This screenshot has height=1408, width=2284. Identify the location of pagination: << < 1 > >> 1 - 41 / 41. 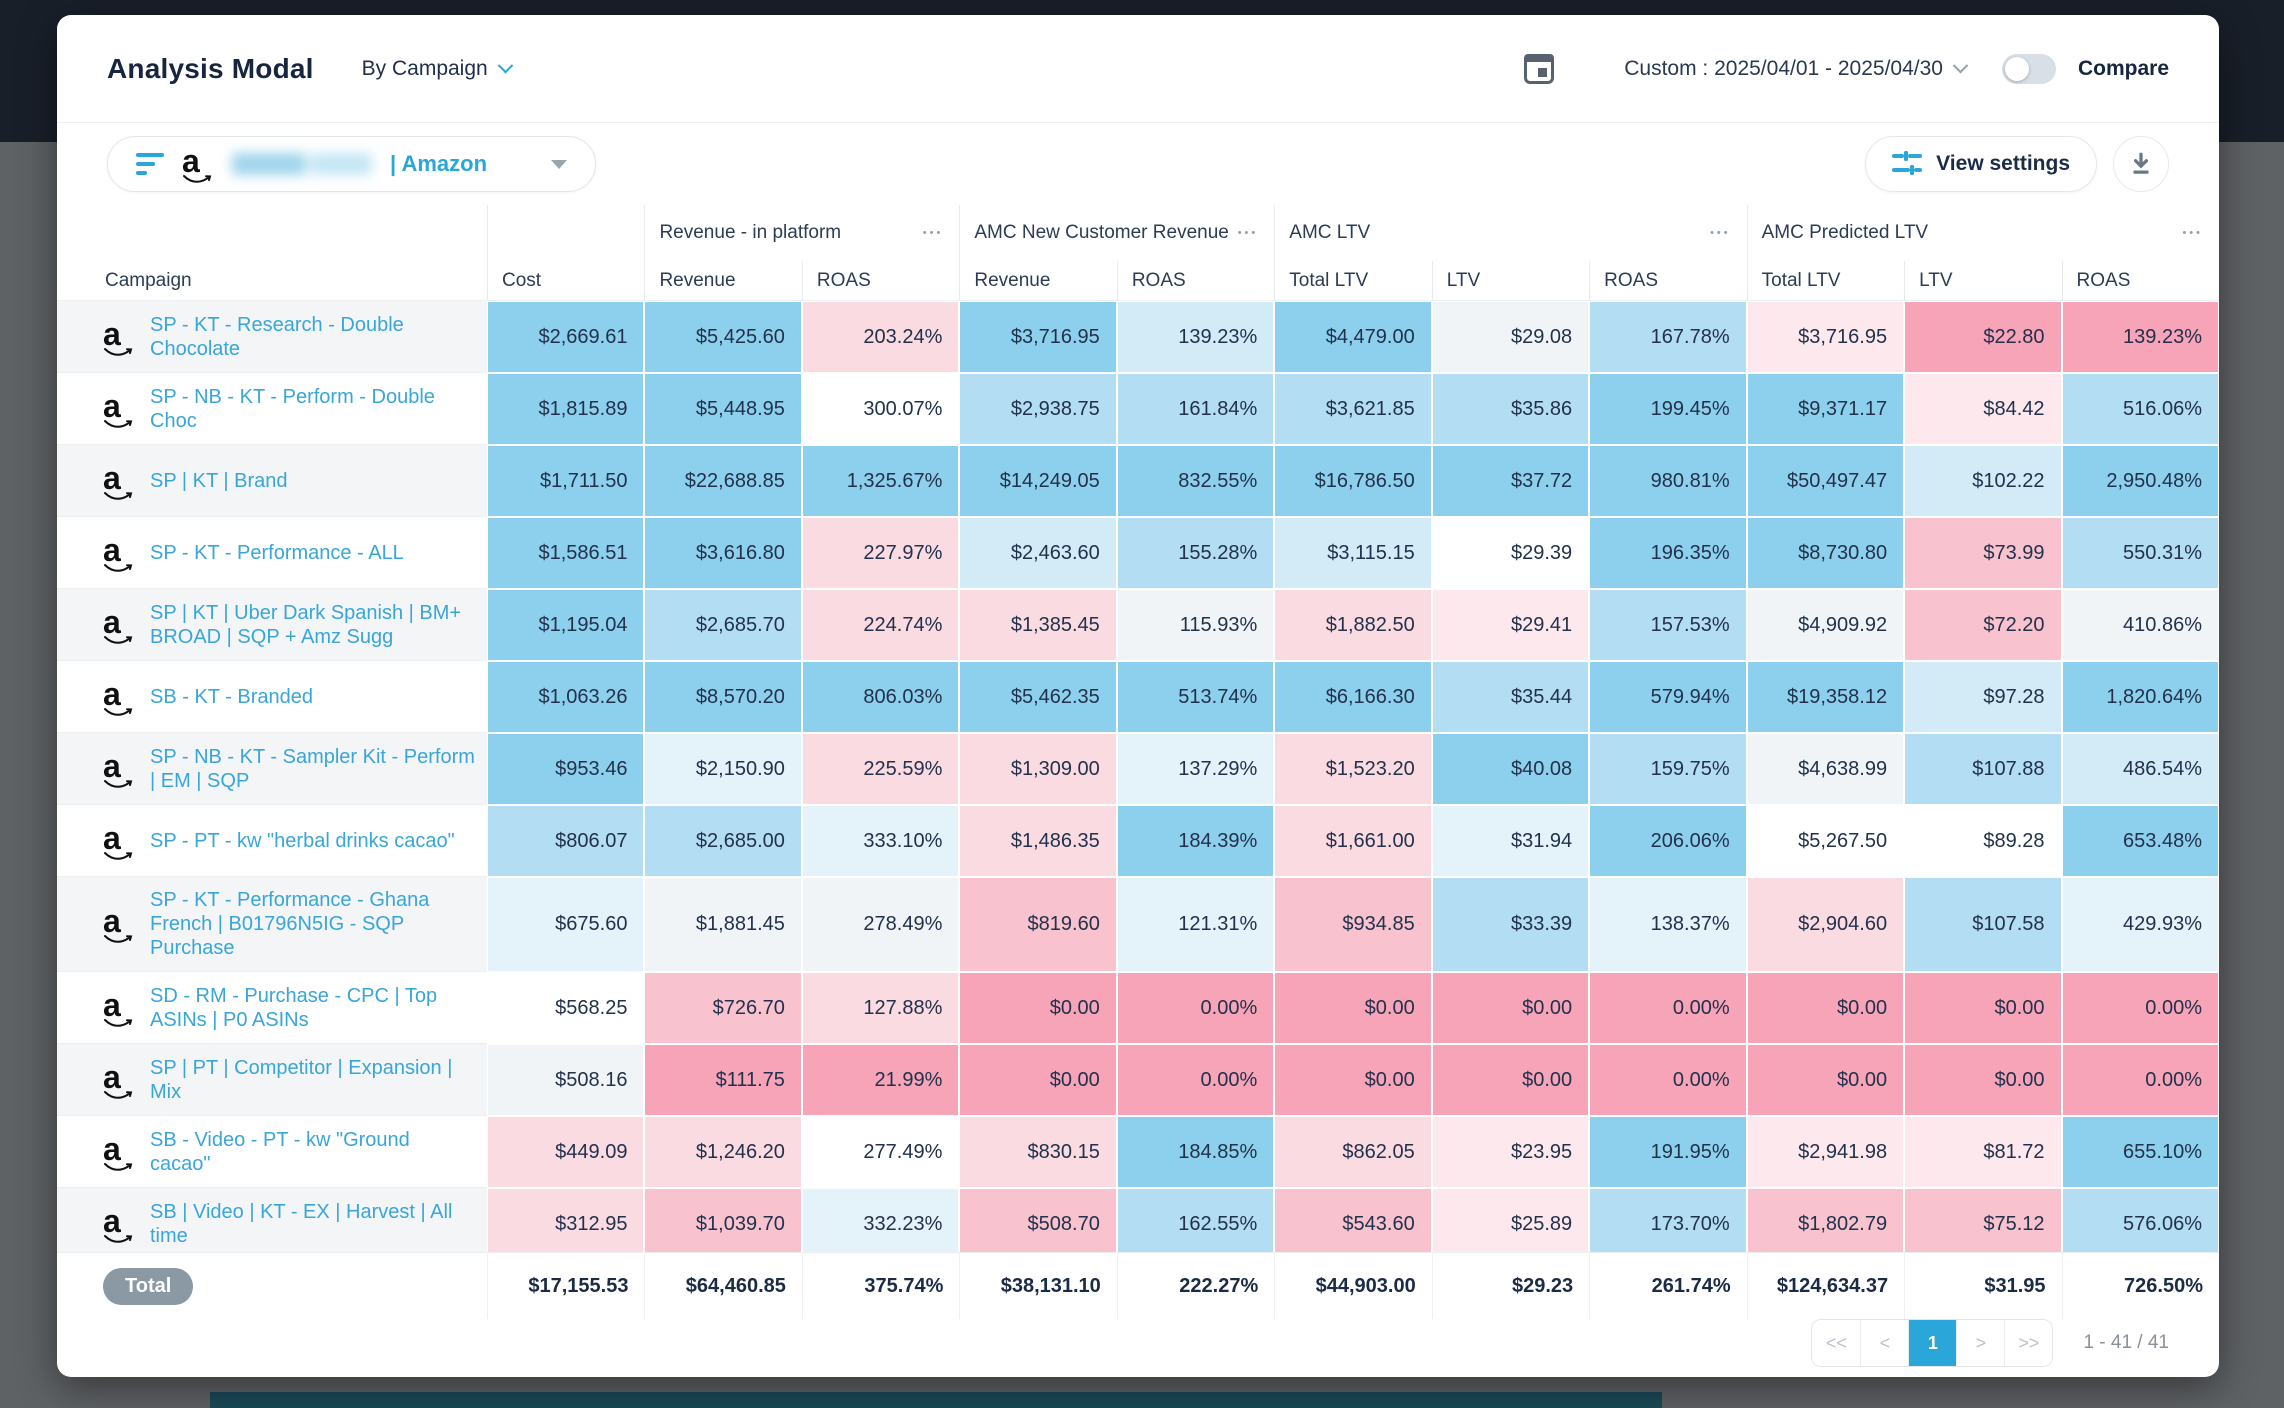
(1138, 1347).